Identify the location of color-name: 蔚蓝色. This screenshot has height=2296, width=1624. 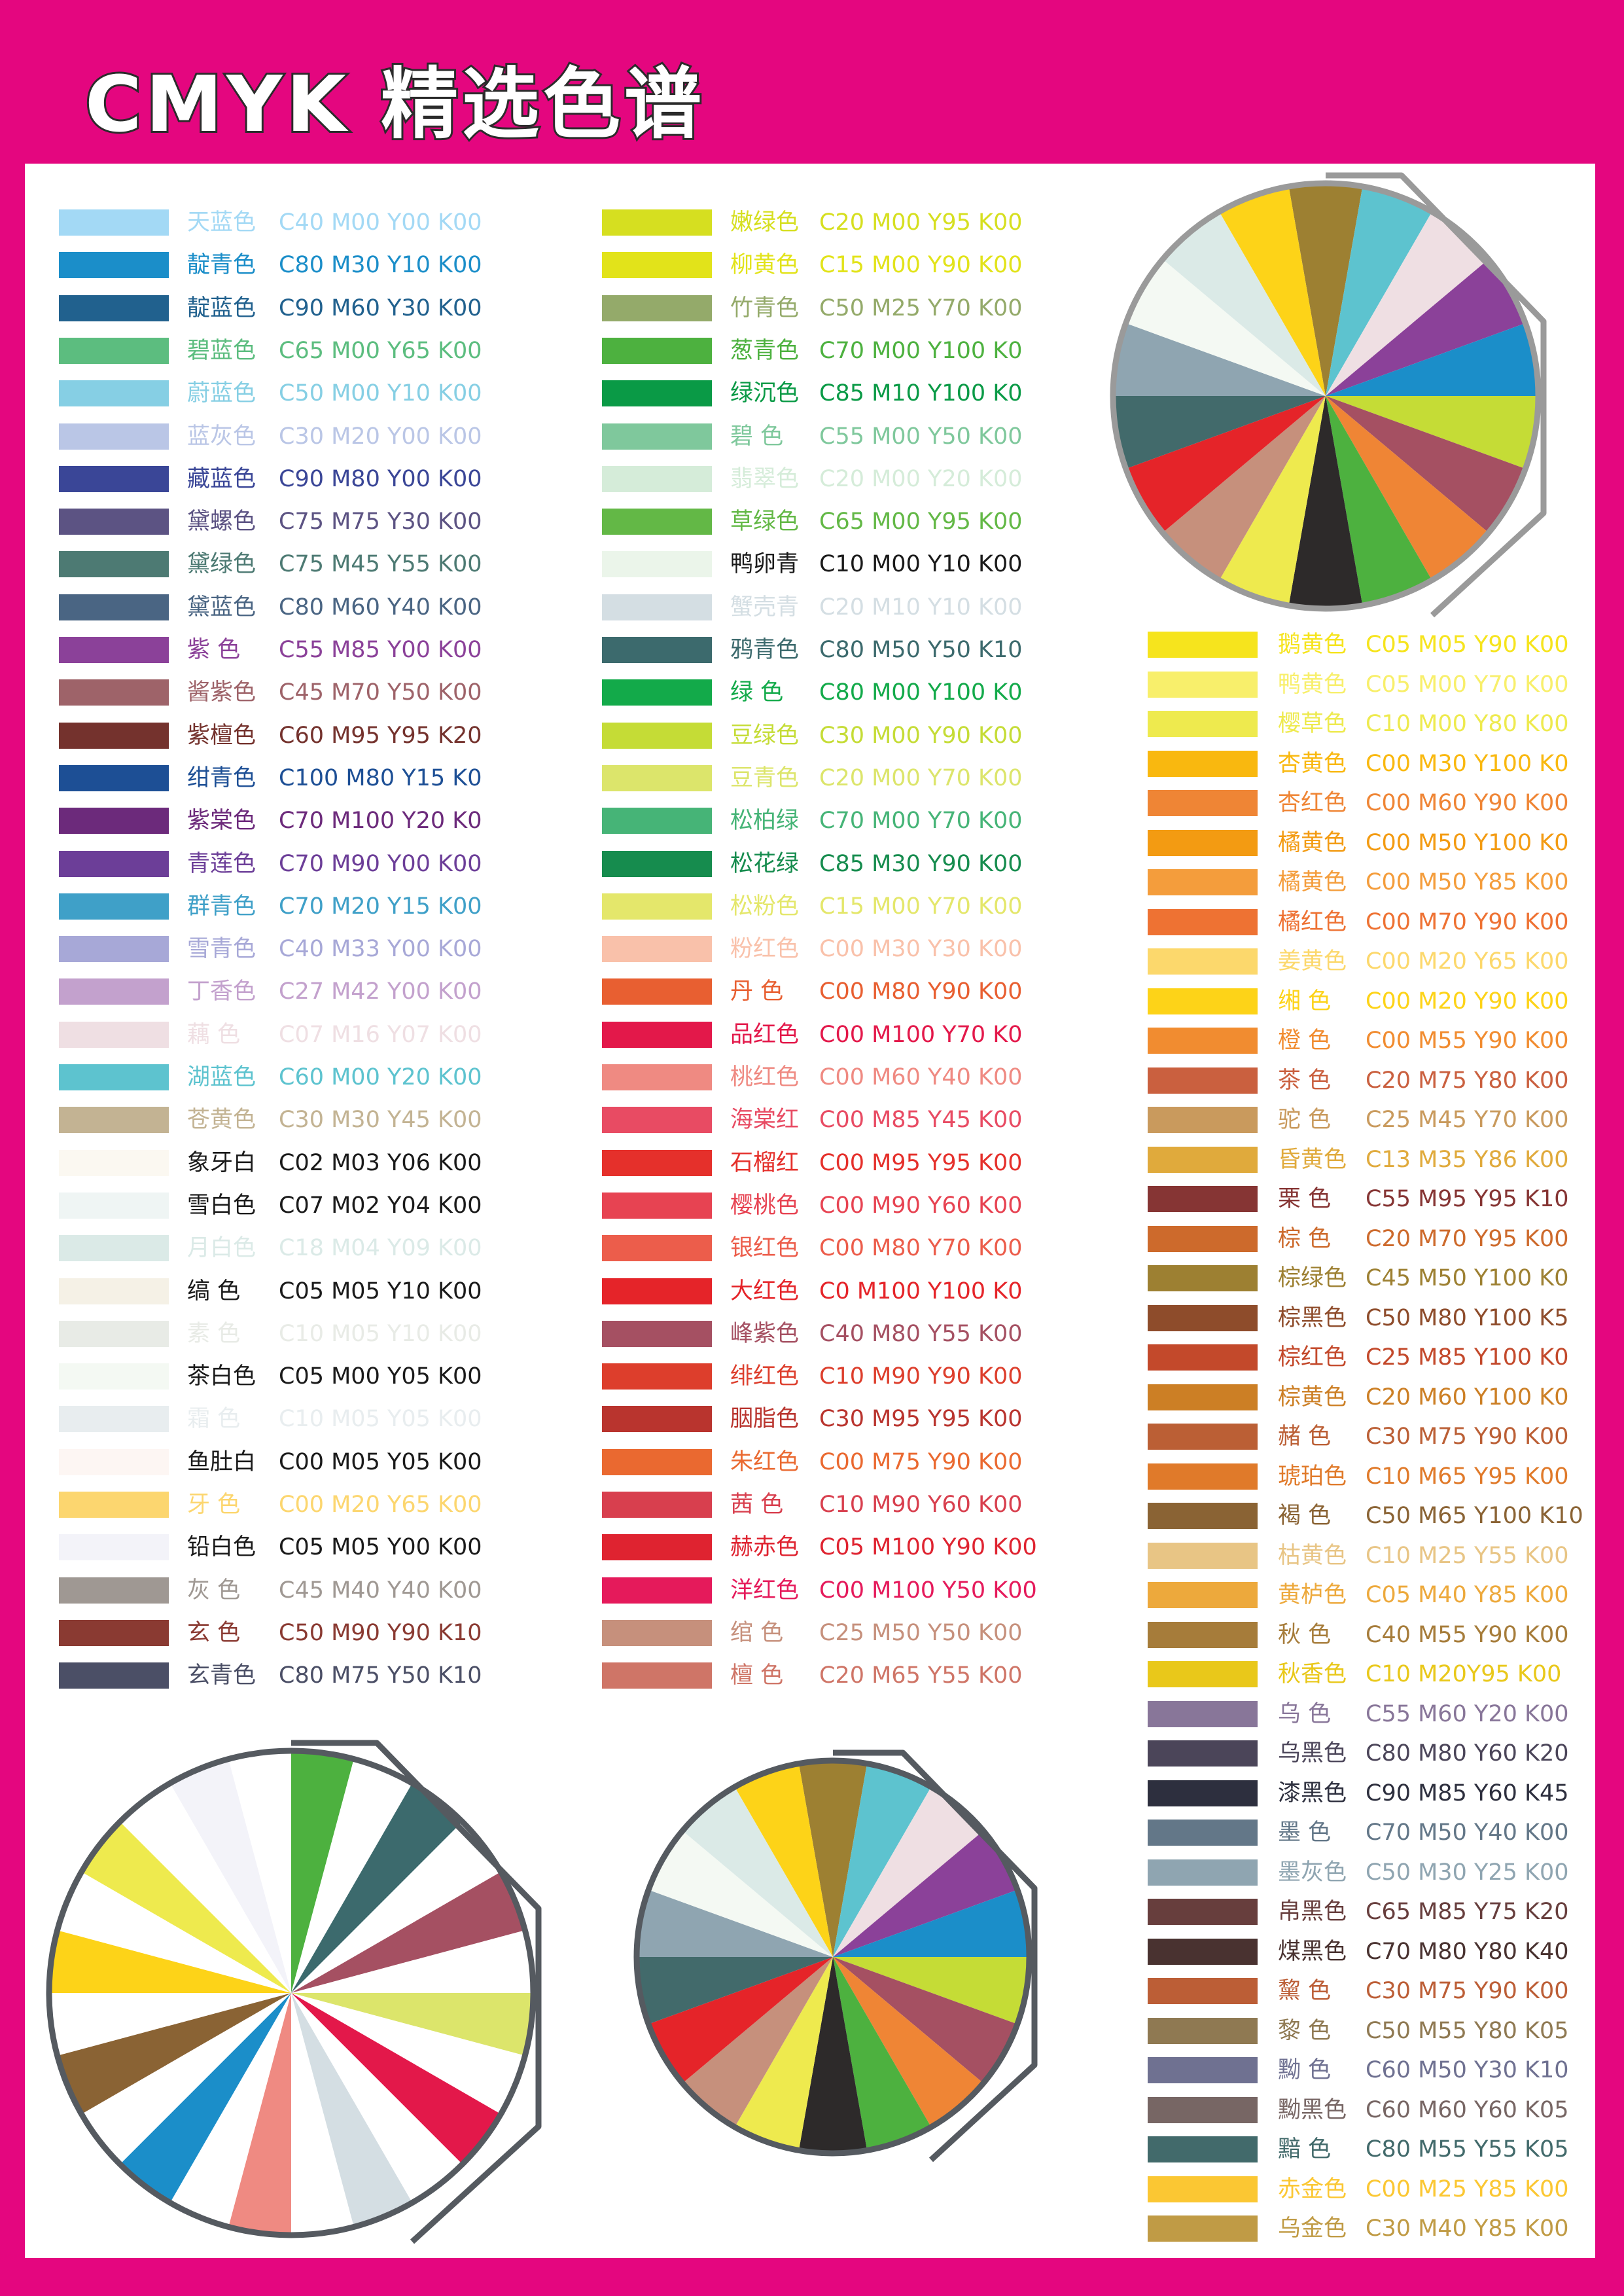
(221, 393).